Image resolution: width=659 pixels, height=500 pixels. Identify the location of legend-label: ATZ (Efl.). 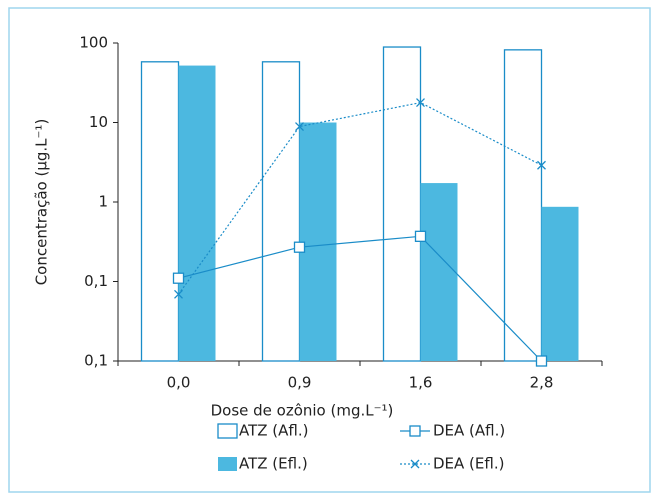
(273, 464).